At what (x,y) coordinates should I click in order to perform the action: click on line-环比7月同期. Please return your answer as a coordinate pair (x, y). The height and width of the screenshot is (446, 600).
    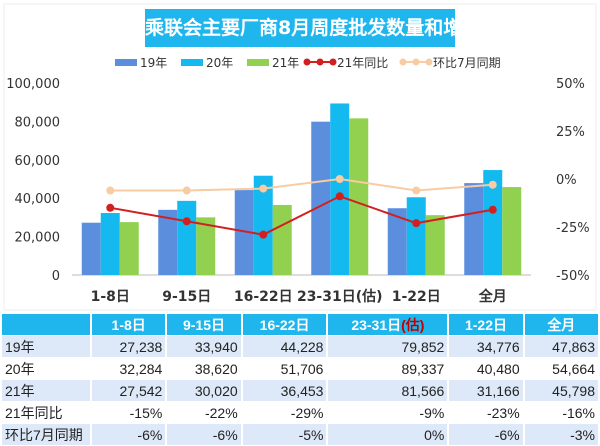
    Looking at the image, I should click on (301, 184).